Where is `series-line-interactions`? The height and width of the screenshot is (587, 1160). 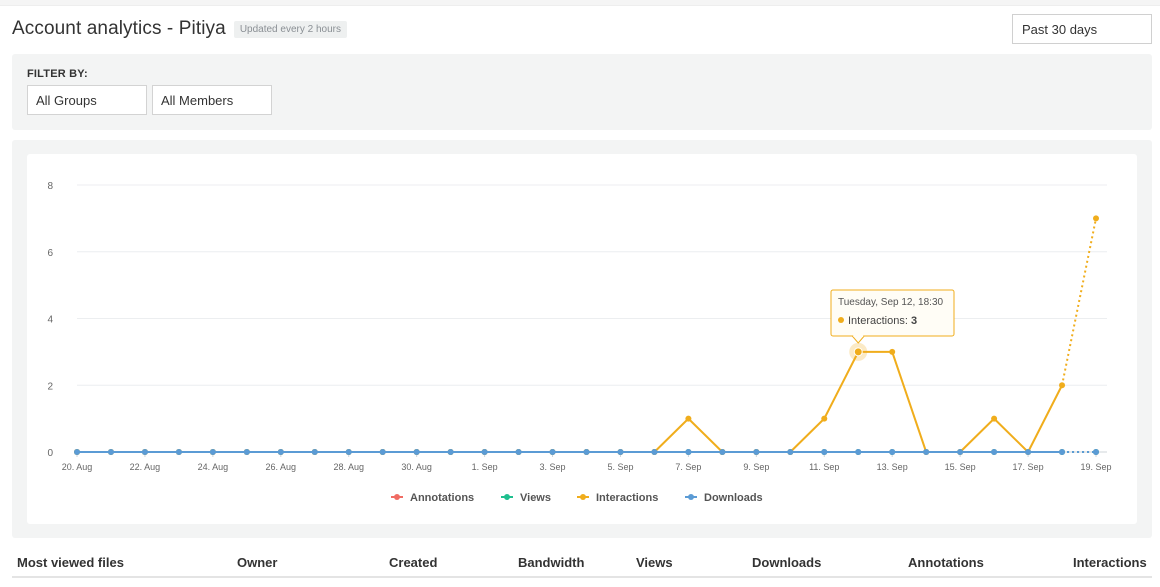
series-line-interactions is located at coordinates (570, 401).